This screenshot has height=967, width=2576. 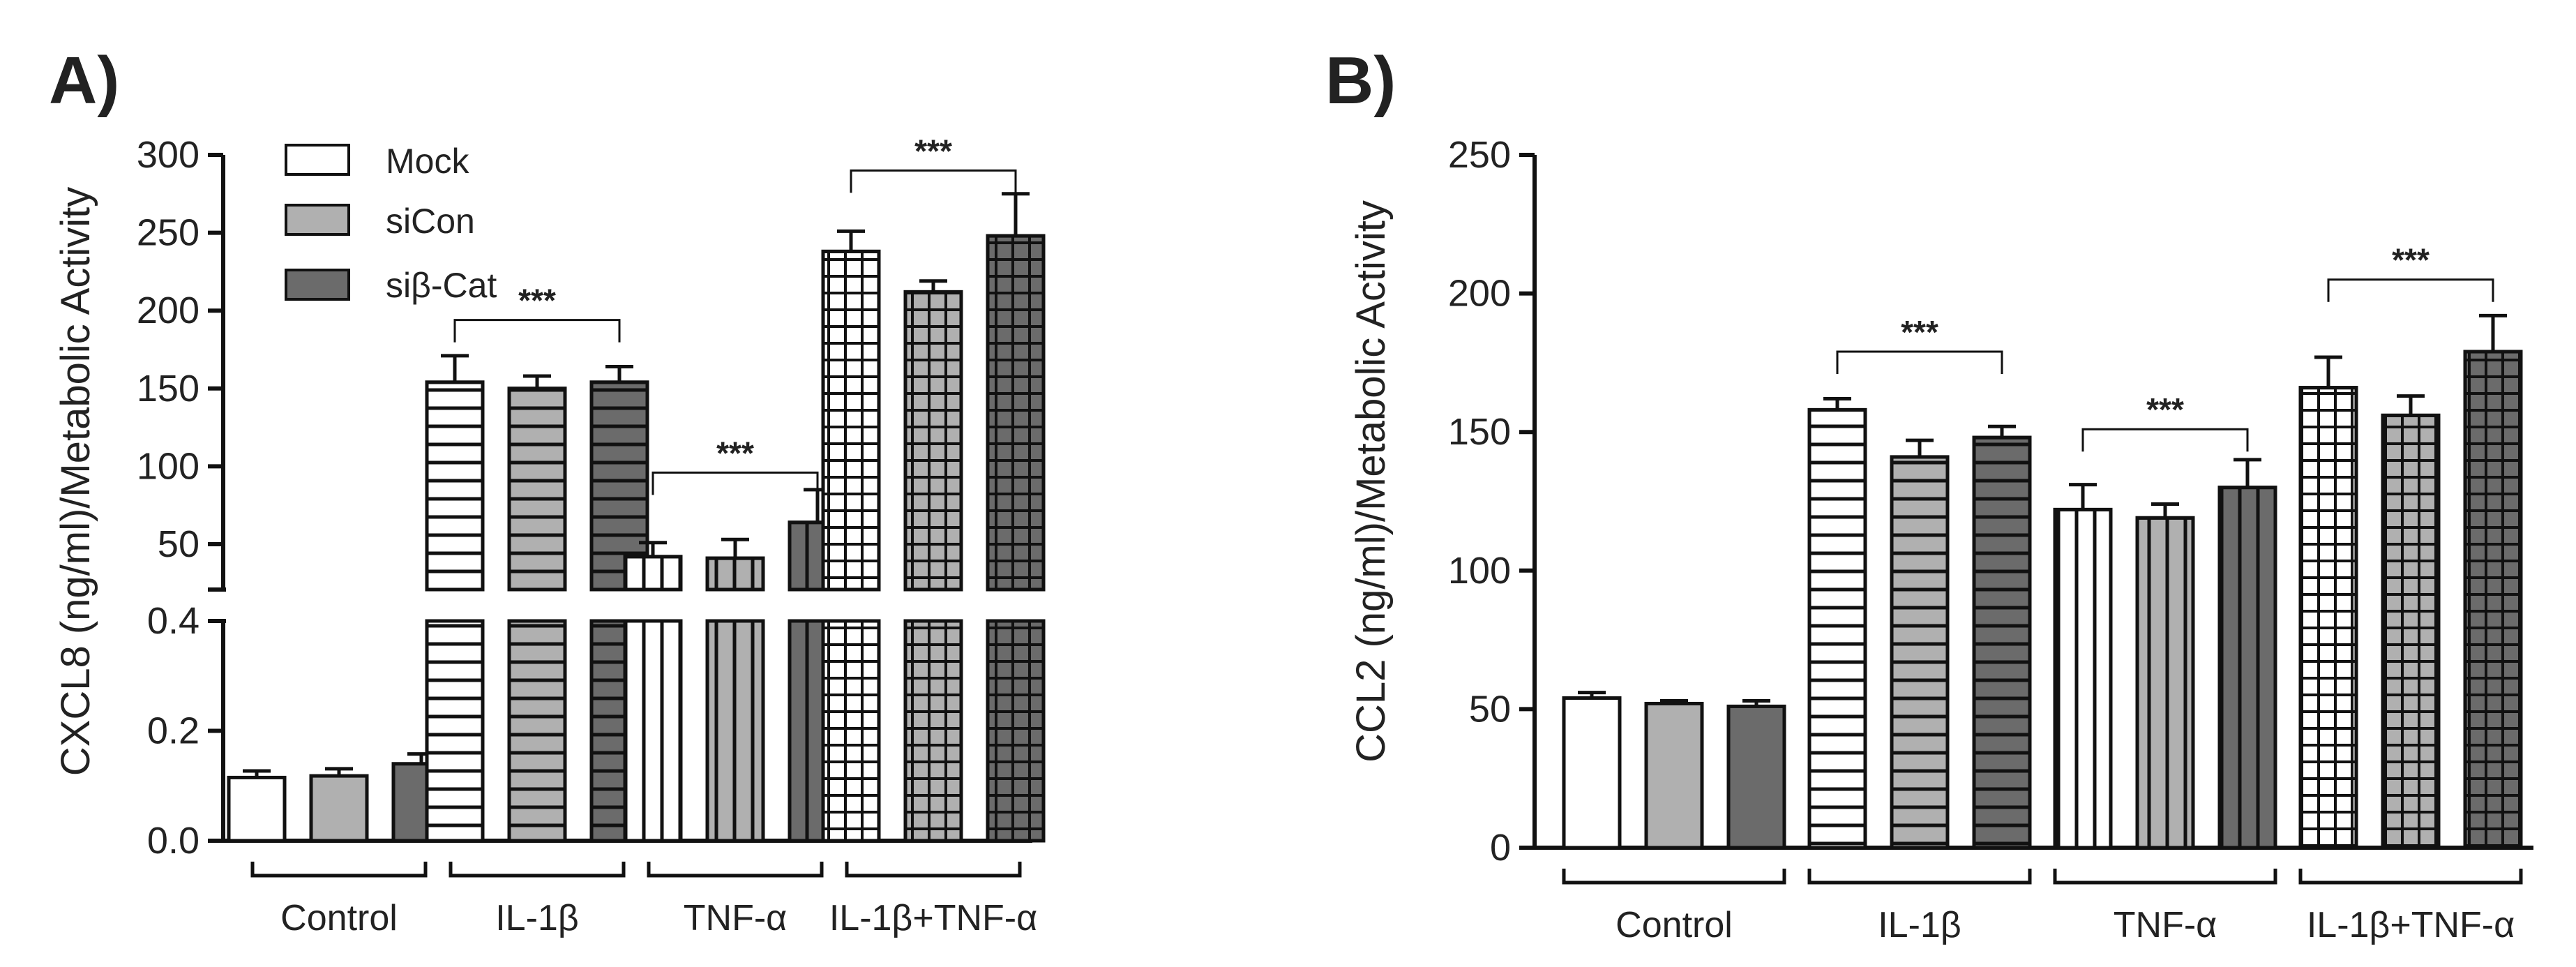 I want to click on y-tick-label-upper: 150, so click(x=168, y=389).